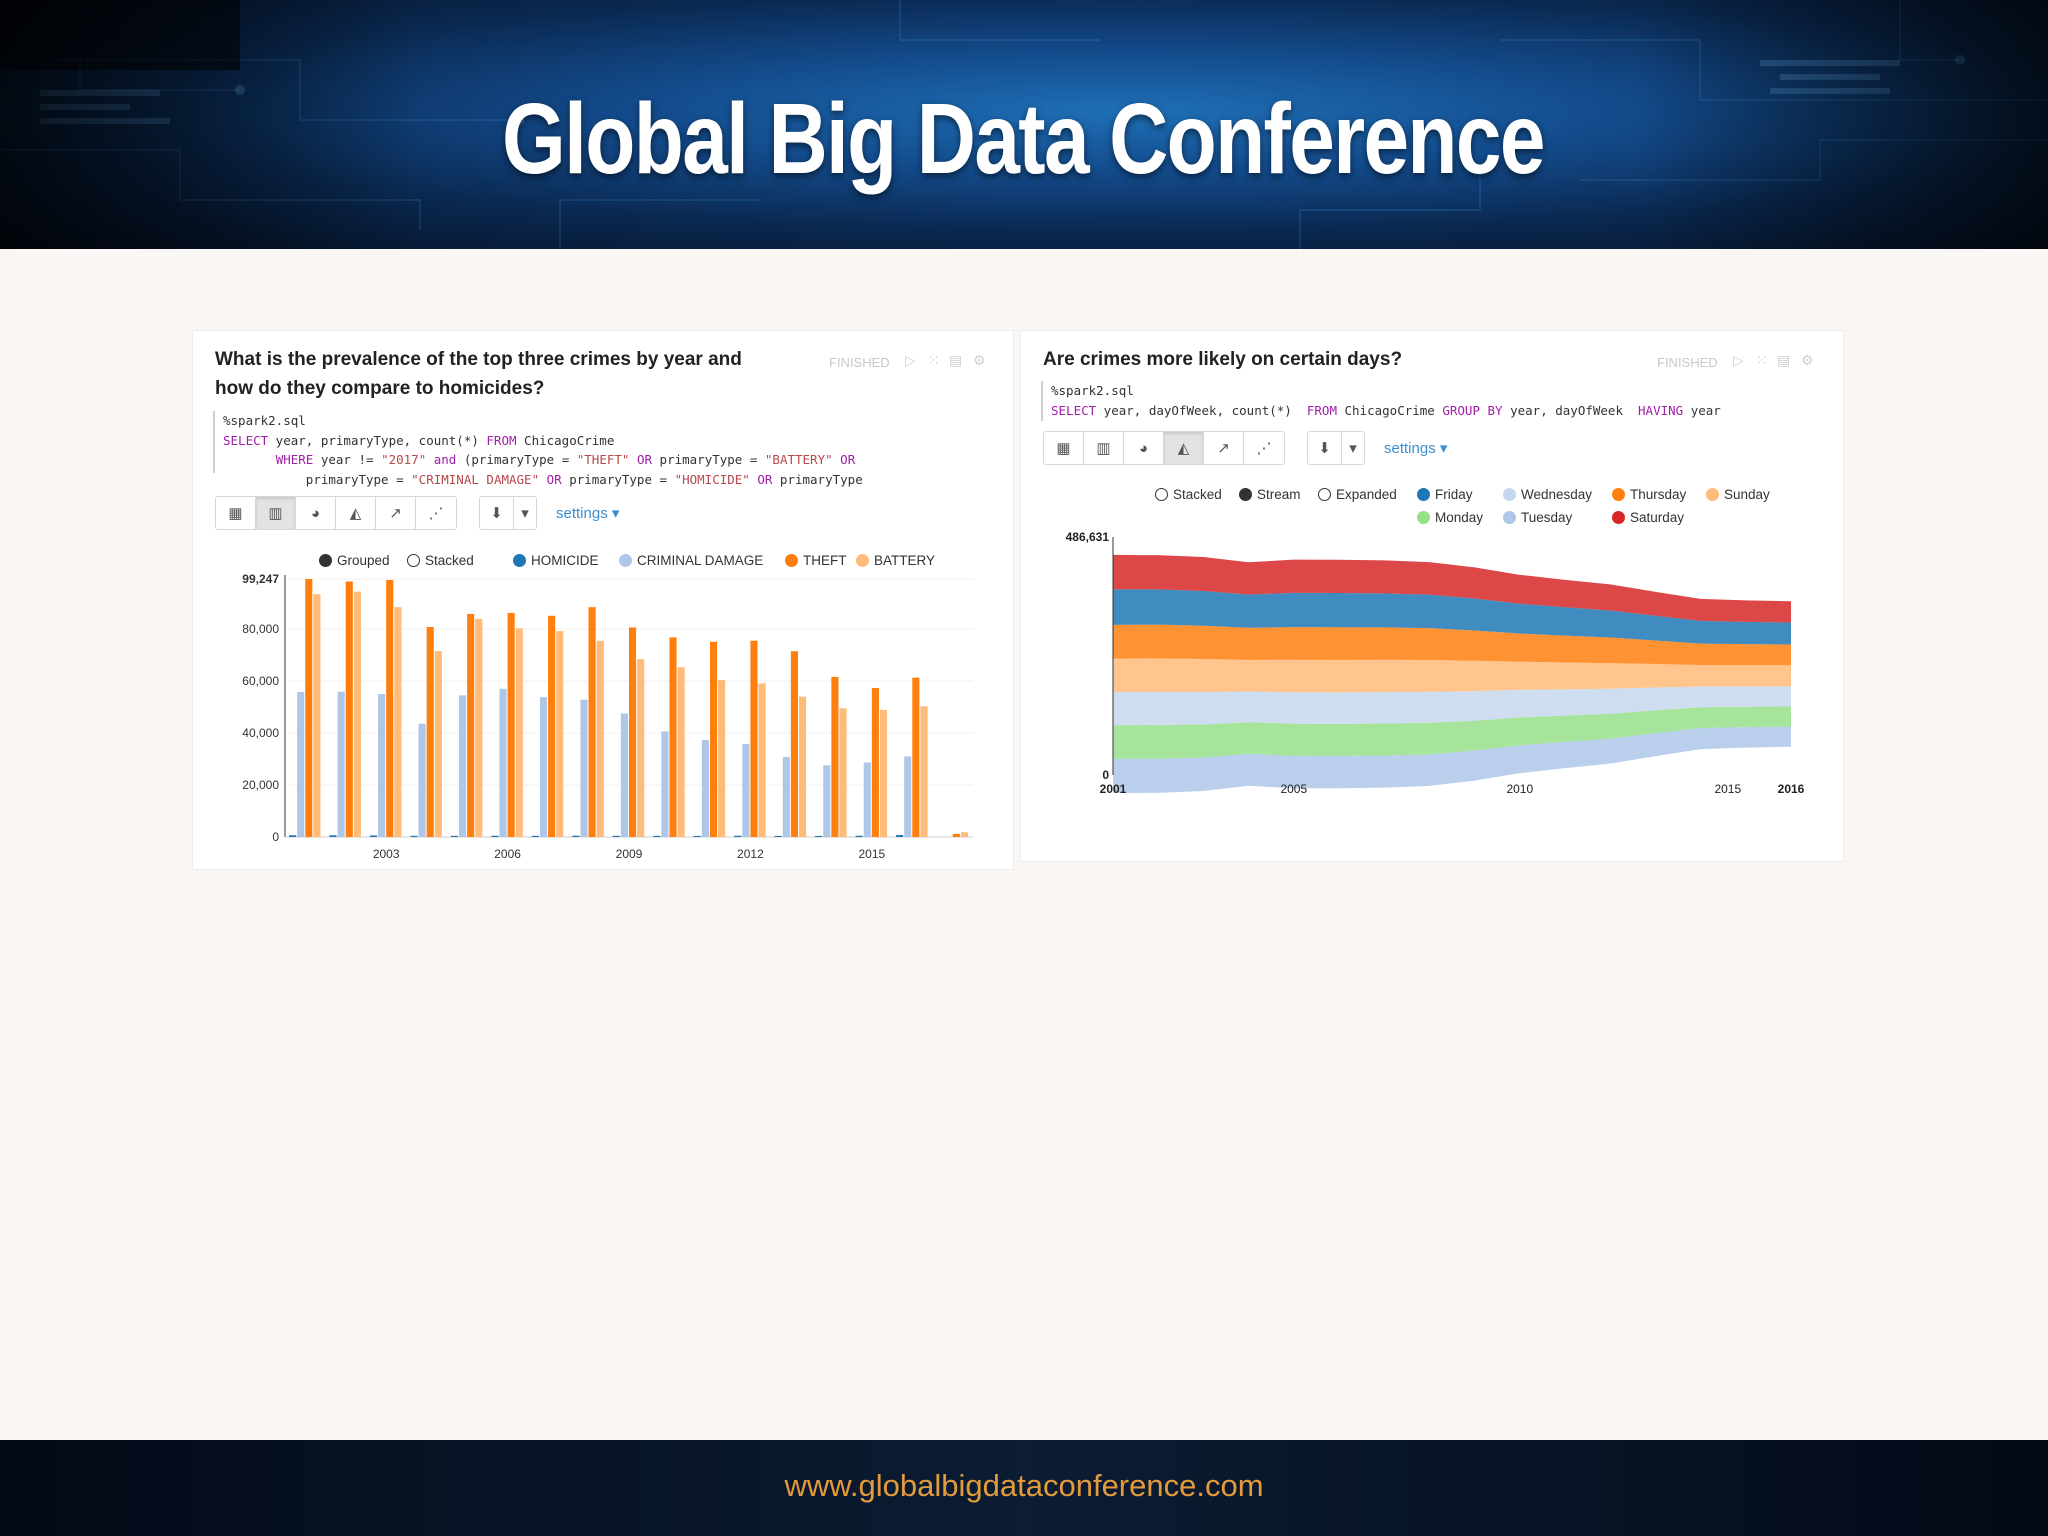  What do you see at coordinates (377, 440) in the screenshot?
I see `code-text: year, primaryType, count(*)` at bounding box center [377, 440].